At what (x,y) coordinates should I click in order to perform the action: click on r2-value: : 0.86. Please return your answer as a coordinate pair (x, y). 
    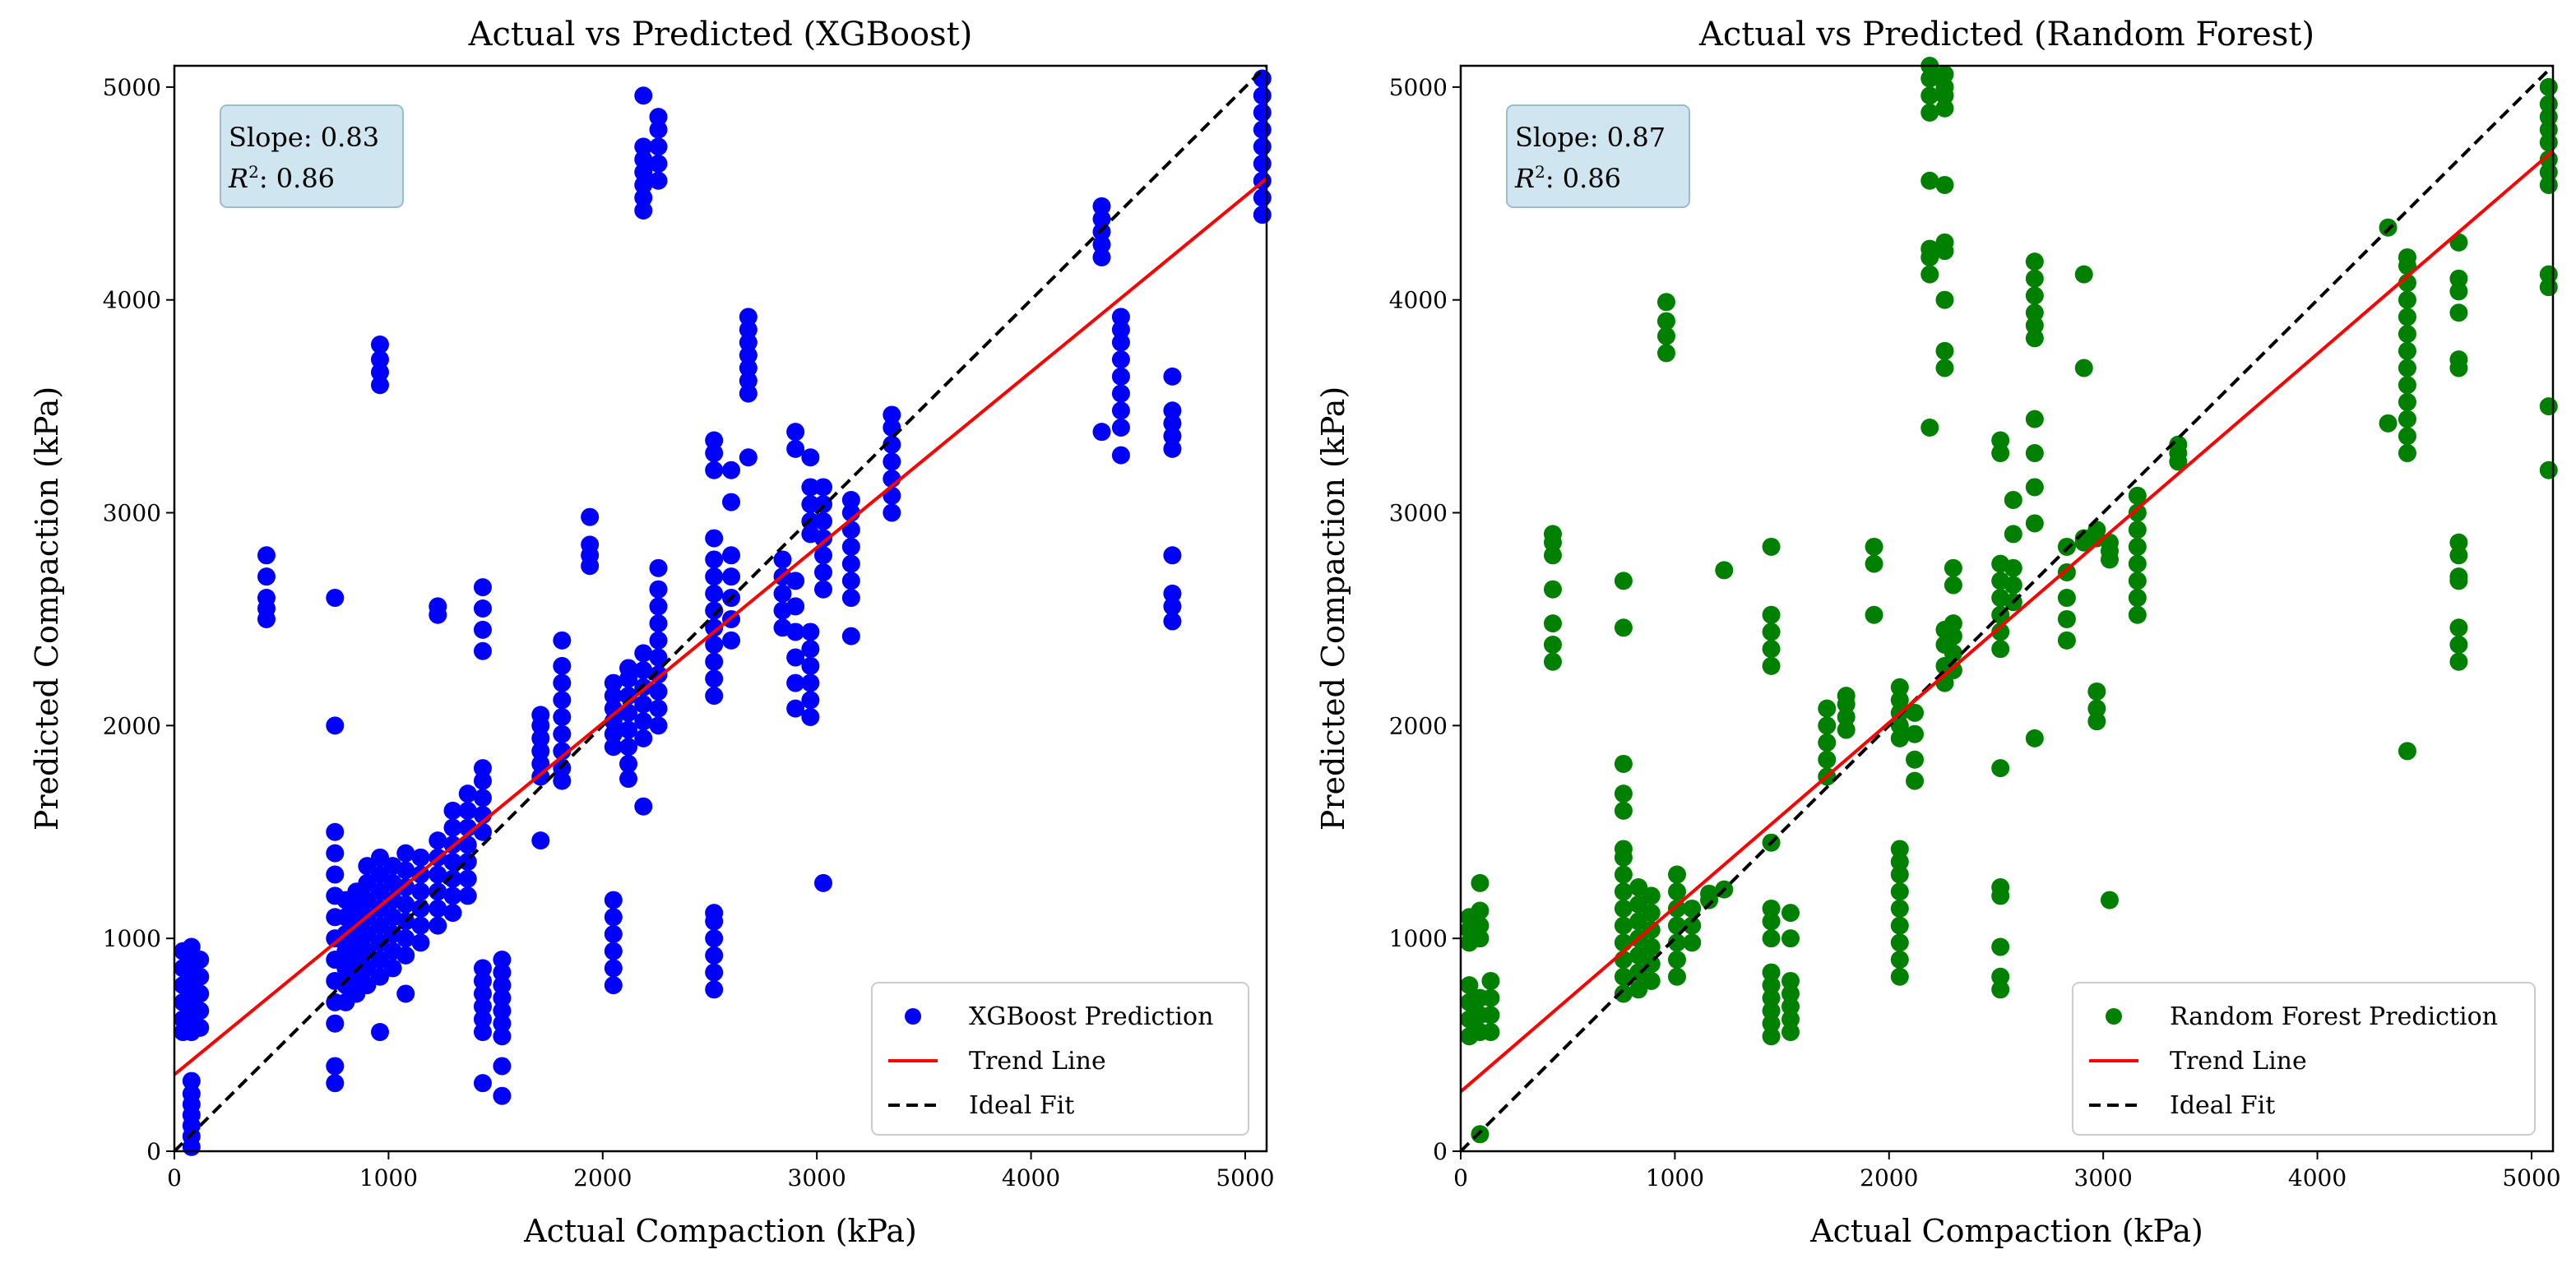
    Looking at the image, I should click on (297, 178).